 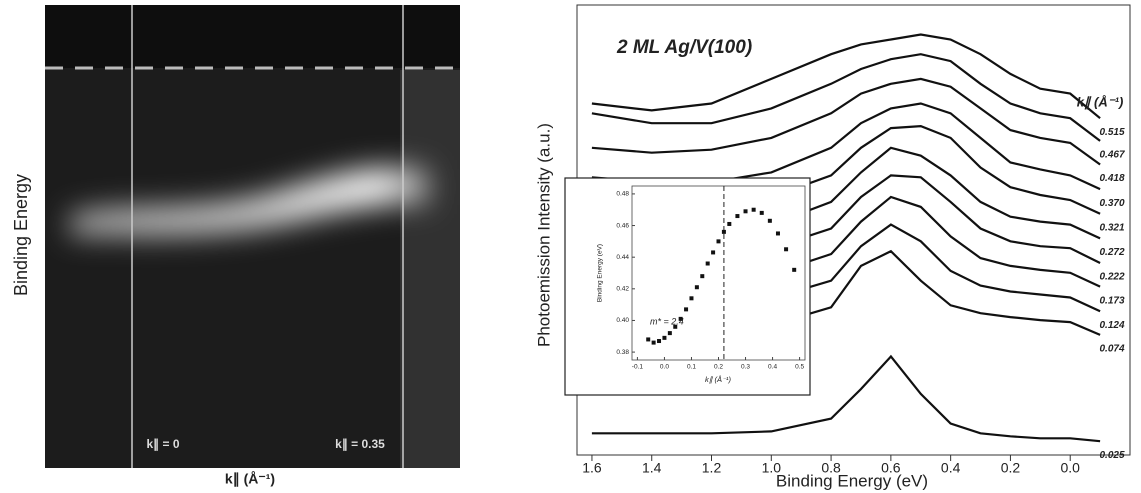 I want to click on image-right-glow, so click(x=430, y=269).